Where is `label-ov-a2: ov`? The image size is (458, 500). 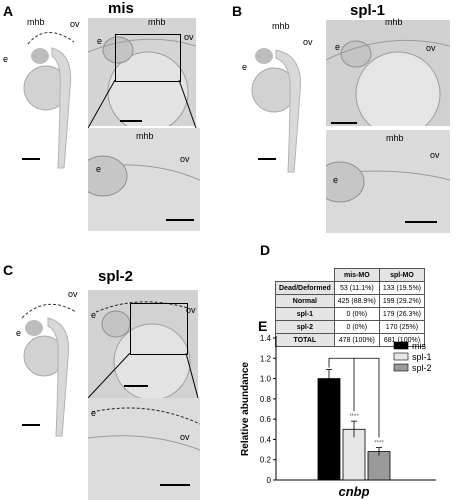
label-ov-a2: ov is located at coordinates (189, 37).